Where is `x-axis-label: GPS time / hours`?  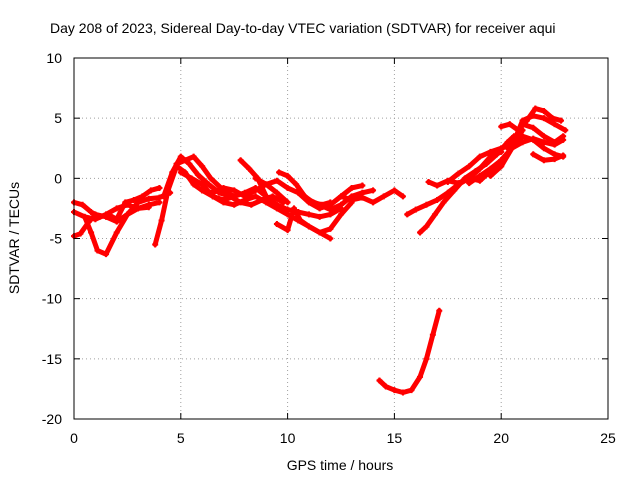 x-axis-label: GPS time / hours is located at coordinates (340, 465).